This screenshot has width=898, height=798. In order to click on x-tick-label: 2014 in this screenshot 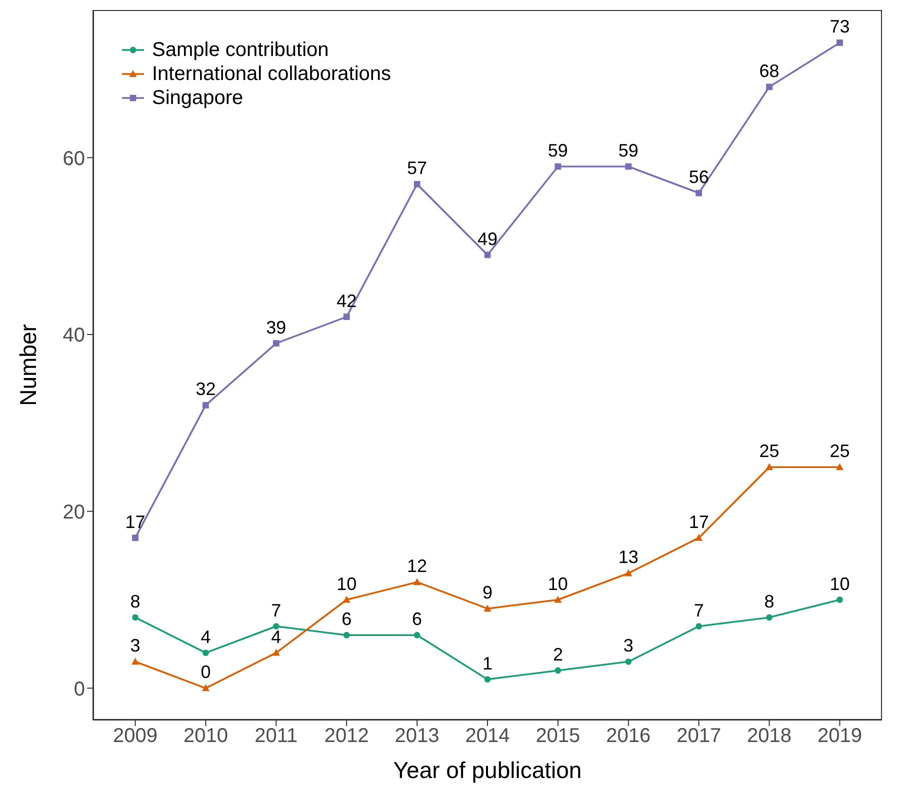, I will do `click(487, 736)`.